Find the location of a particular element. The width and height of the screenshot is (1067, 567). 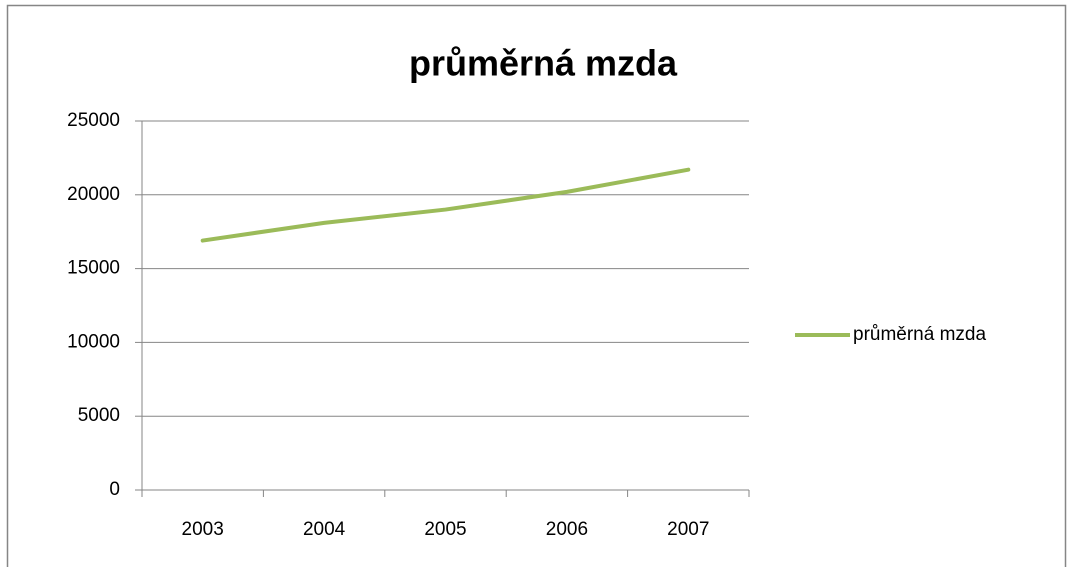

y-tick-label: 15000 is located at coordinates (93, 268).